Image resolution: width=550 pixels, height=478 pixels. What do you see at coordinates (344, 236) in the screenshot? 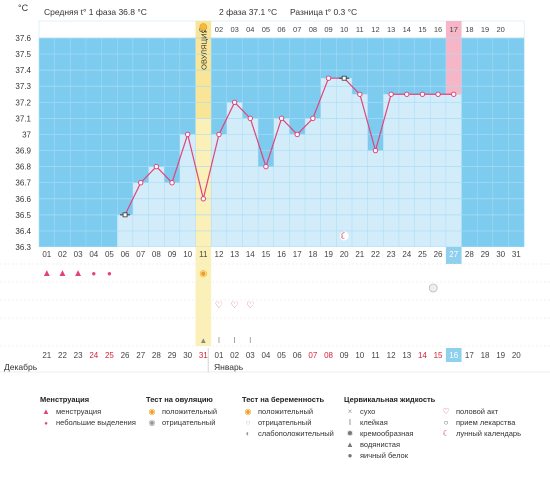
I see `lunar-bg` at bounding box center [344, 236].